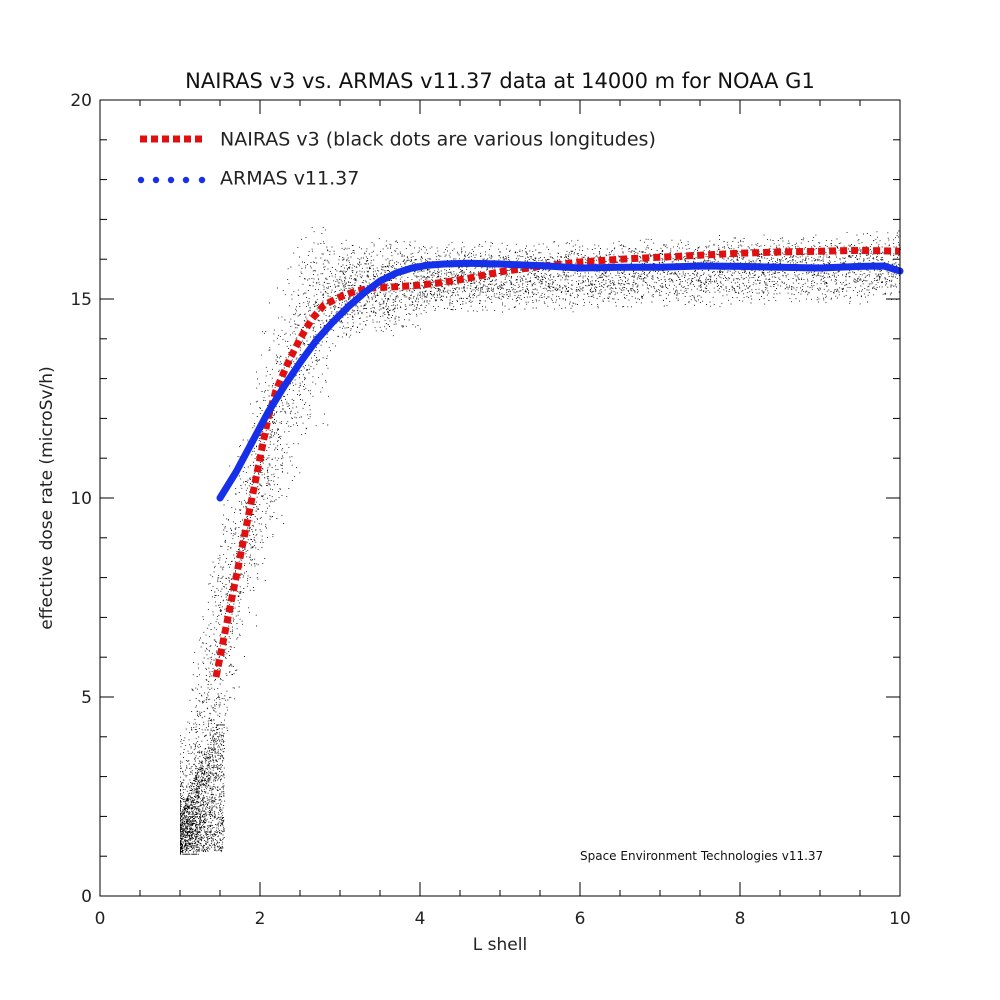 The image size is (1000, 1000). I want to click on x-axis-label: L shell, so click(500, 945).